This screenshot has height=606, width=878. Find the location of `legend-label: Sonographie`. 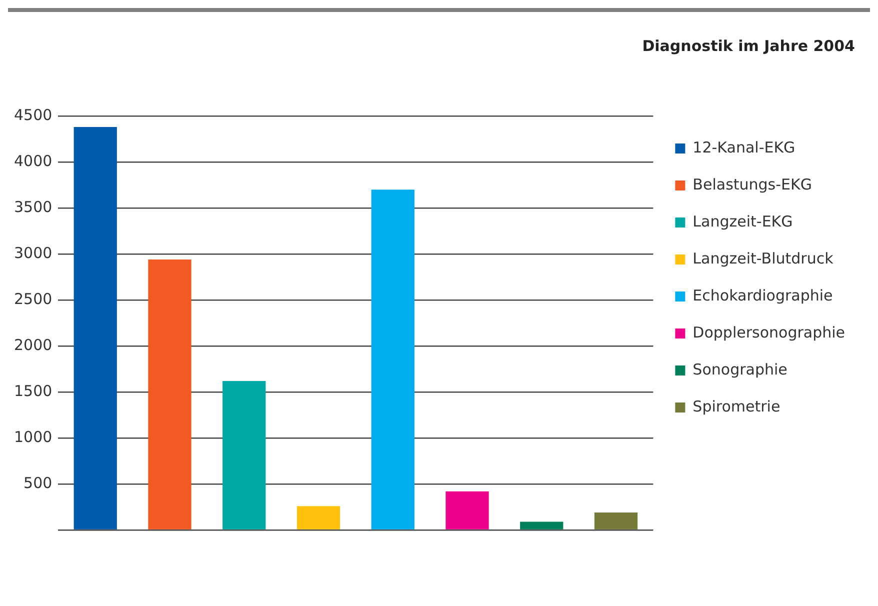

legend-label: Sonographie is located at coordinates (740, 369).